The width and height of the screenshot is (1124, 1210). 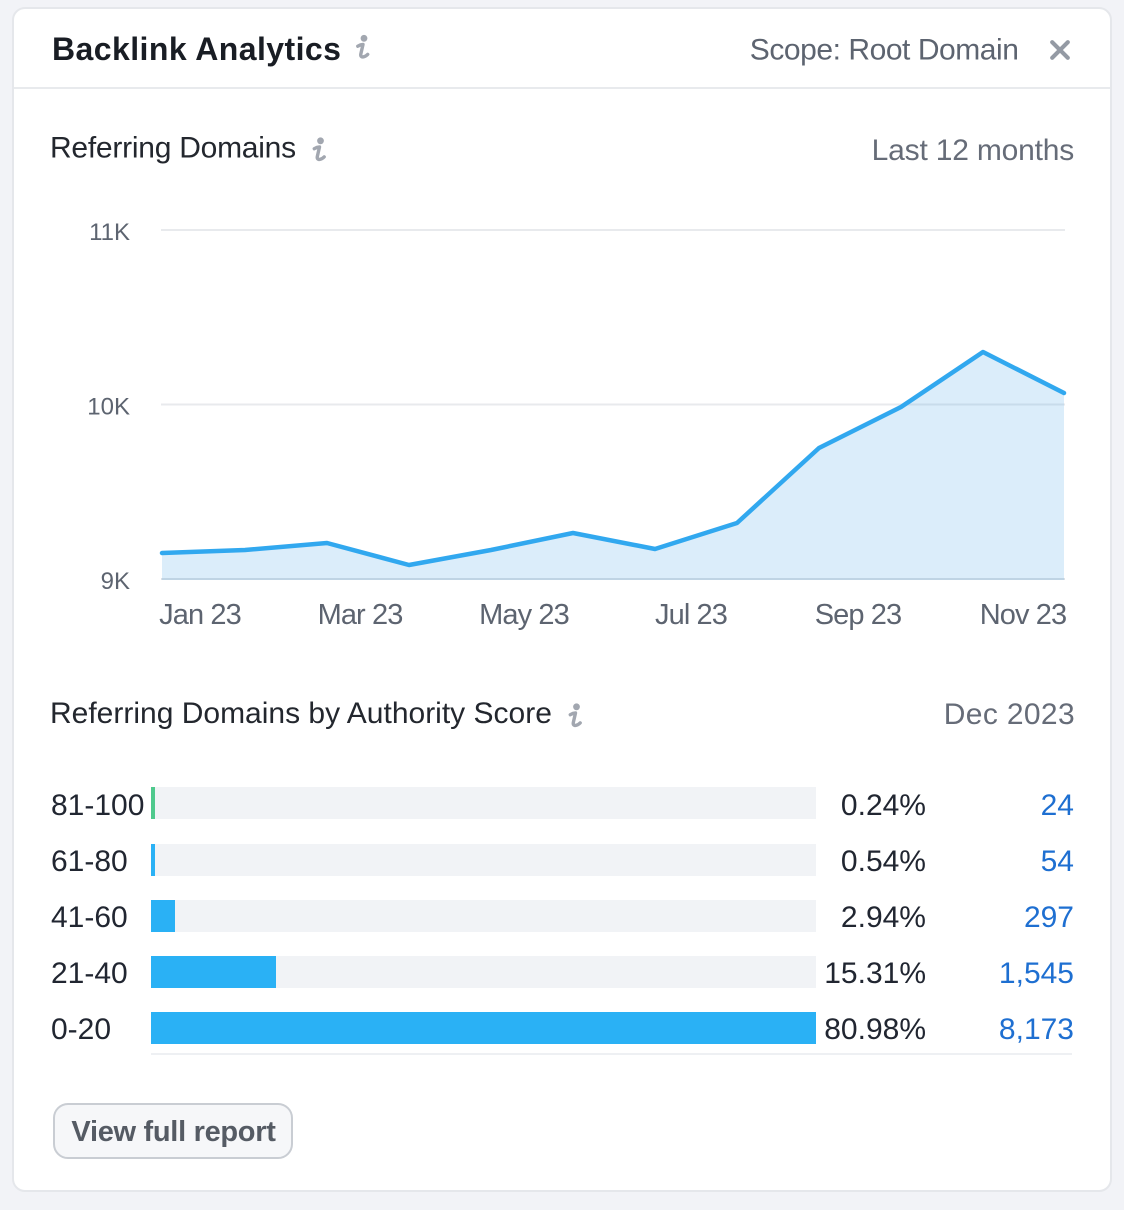 What do you see at coordinates (196, 49) in the screenshot?
I see `svg-text: Backlink Analytics` at bounding box center [196, 49].